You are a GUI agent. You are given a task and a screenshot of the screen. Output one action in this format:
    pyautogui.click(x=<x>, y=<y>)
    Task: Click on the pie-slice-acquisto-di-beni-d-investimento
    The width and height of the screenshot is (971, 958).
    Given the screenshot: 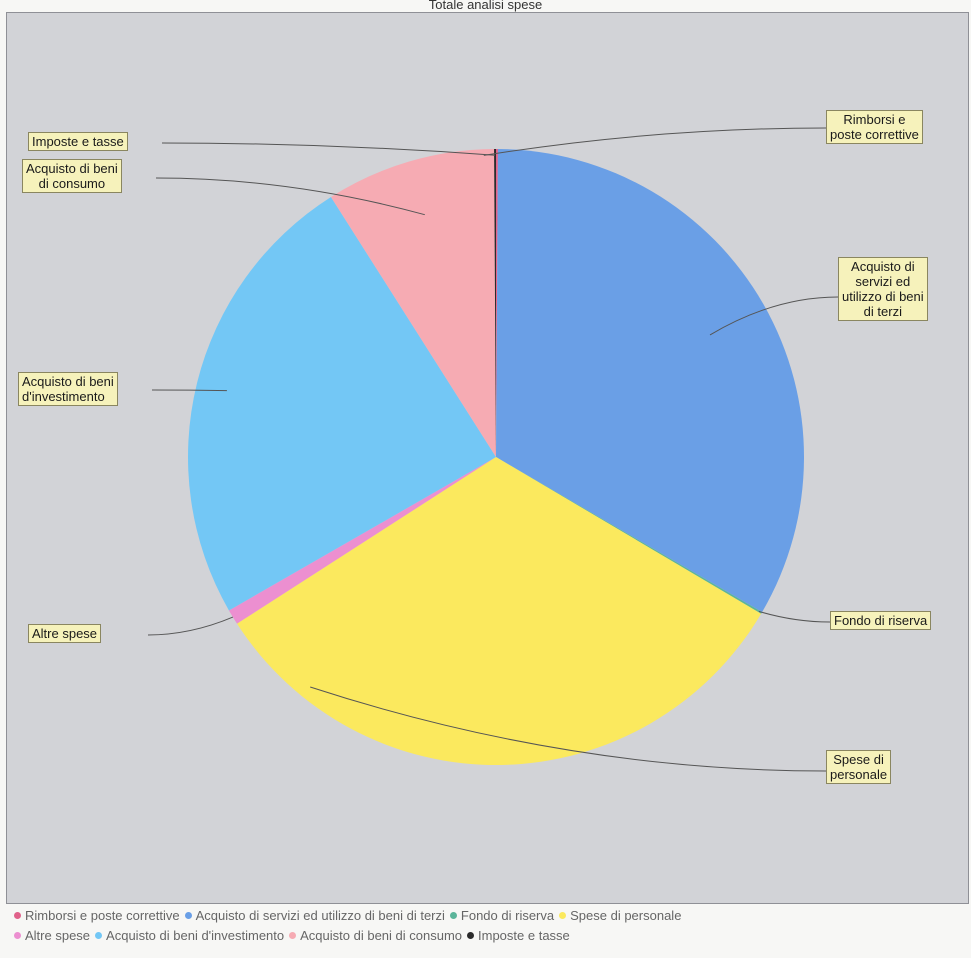 What is the action you would take?
    pyautogui.click(x=342, y=403)
    